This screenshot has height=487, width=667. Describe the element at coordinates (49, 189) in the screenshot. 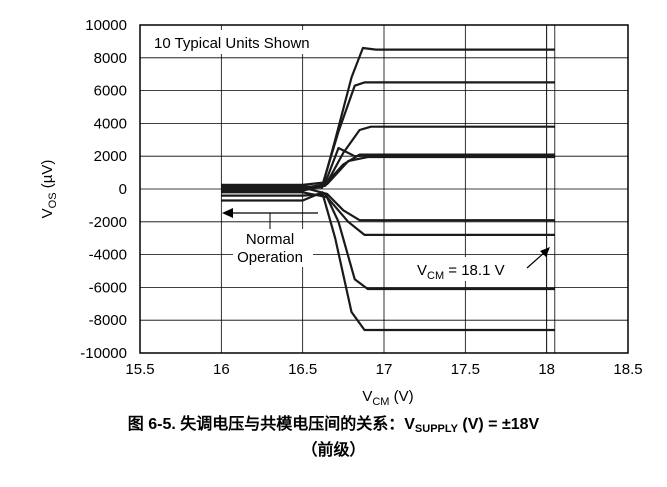

I see `y-axis-title: VOS (µV)` at that location.